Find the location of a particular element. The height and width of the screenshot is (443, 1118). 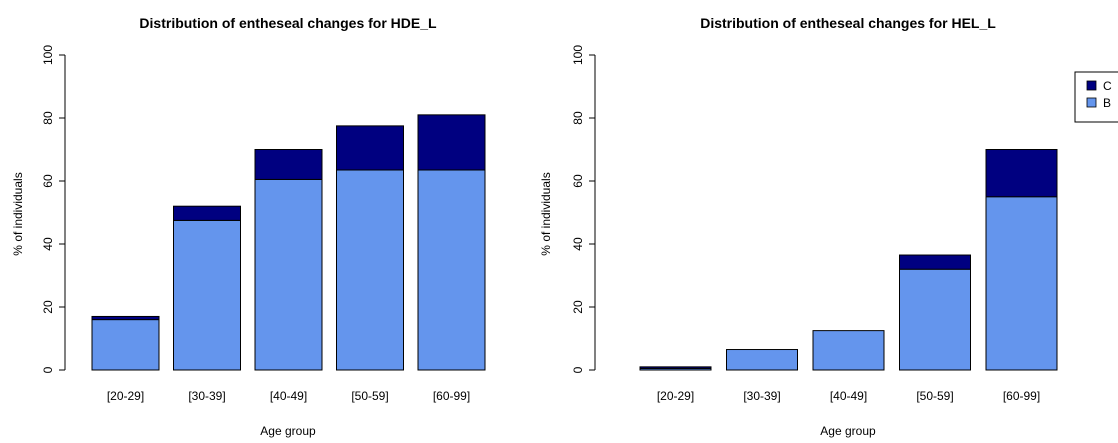

legend-label-c: C is located at coordinates (1107, 86).